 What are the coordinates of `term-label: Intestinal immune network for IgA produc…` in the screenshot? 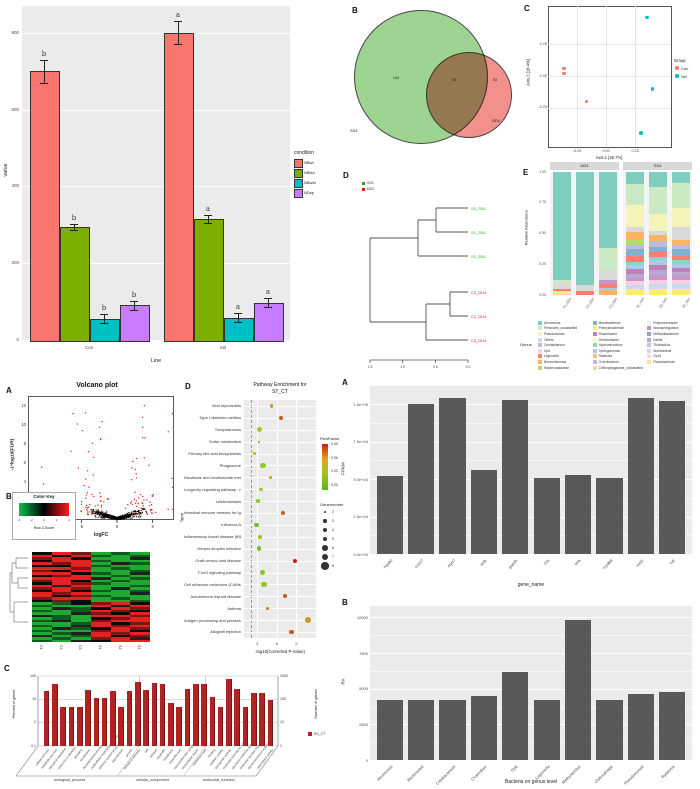 It's located at (212, 513).